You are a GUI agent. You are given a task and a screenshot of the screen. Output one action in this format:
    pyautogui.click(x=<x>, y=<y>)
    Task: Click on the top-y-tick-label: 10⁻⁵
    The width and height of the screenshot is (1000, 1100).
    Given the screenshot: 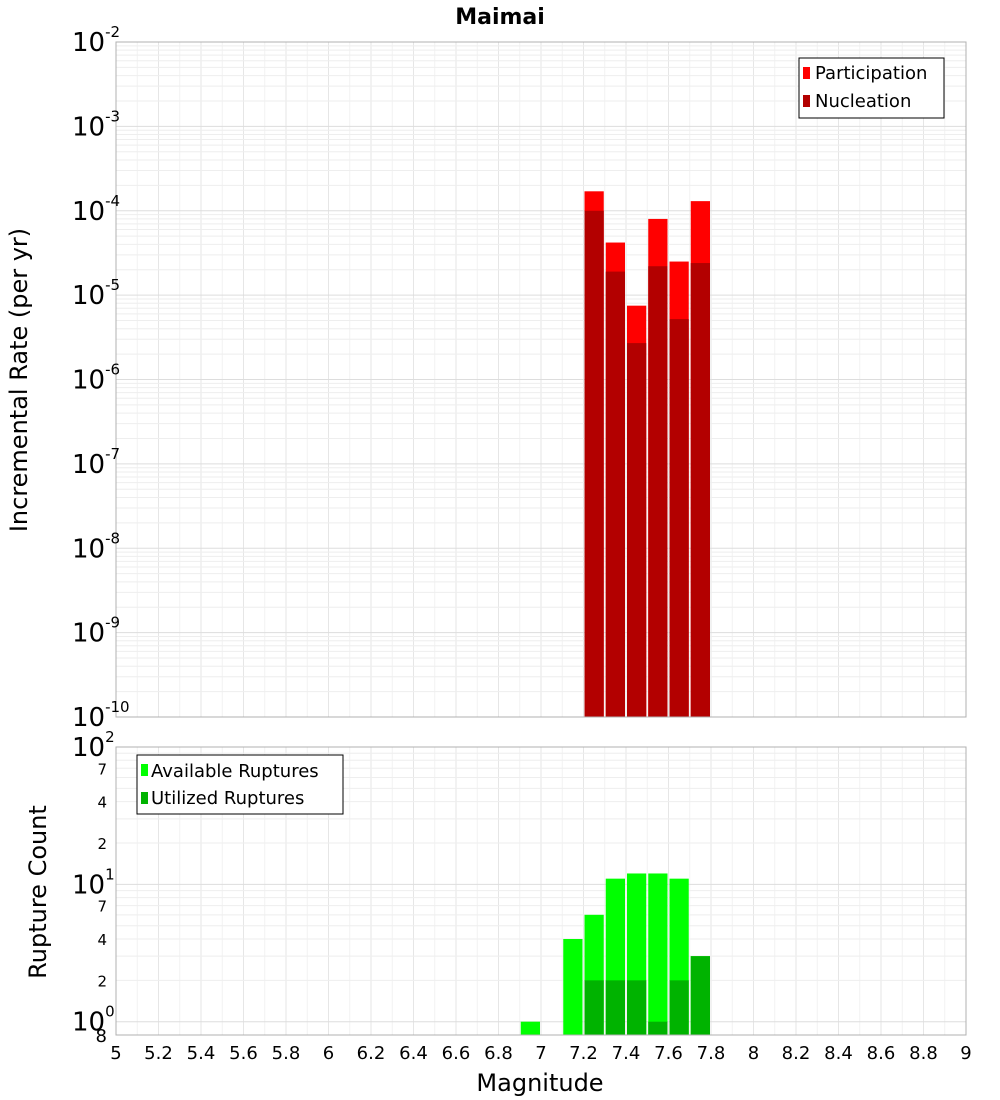 What is the action you would take?
    pyautogui.click(x=96, y=293)
    